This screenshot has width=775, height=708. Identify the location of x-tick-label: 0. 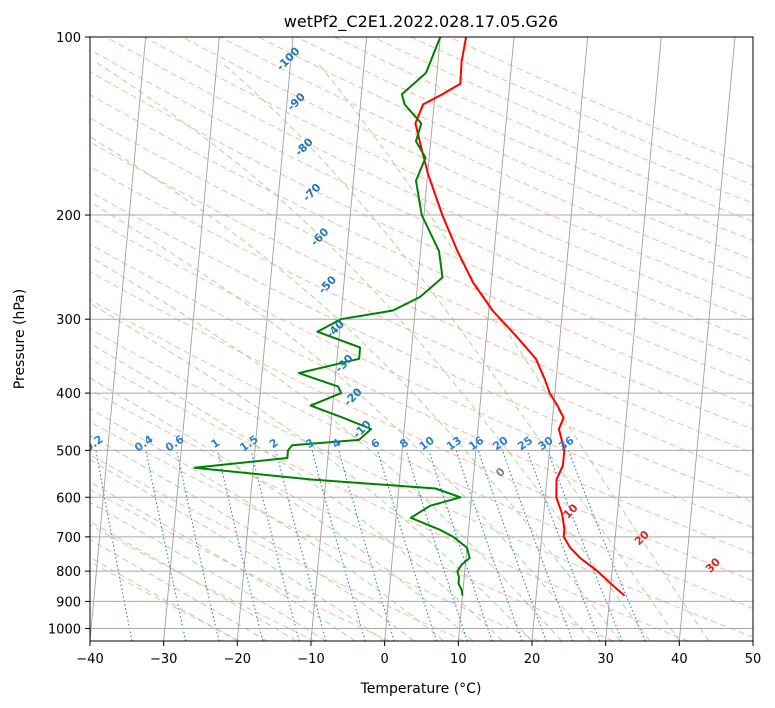
(385, 659).